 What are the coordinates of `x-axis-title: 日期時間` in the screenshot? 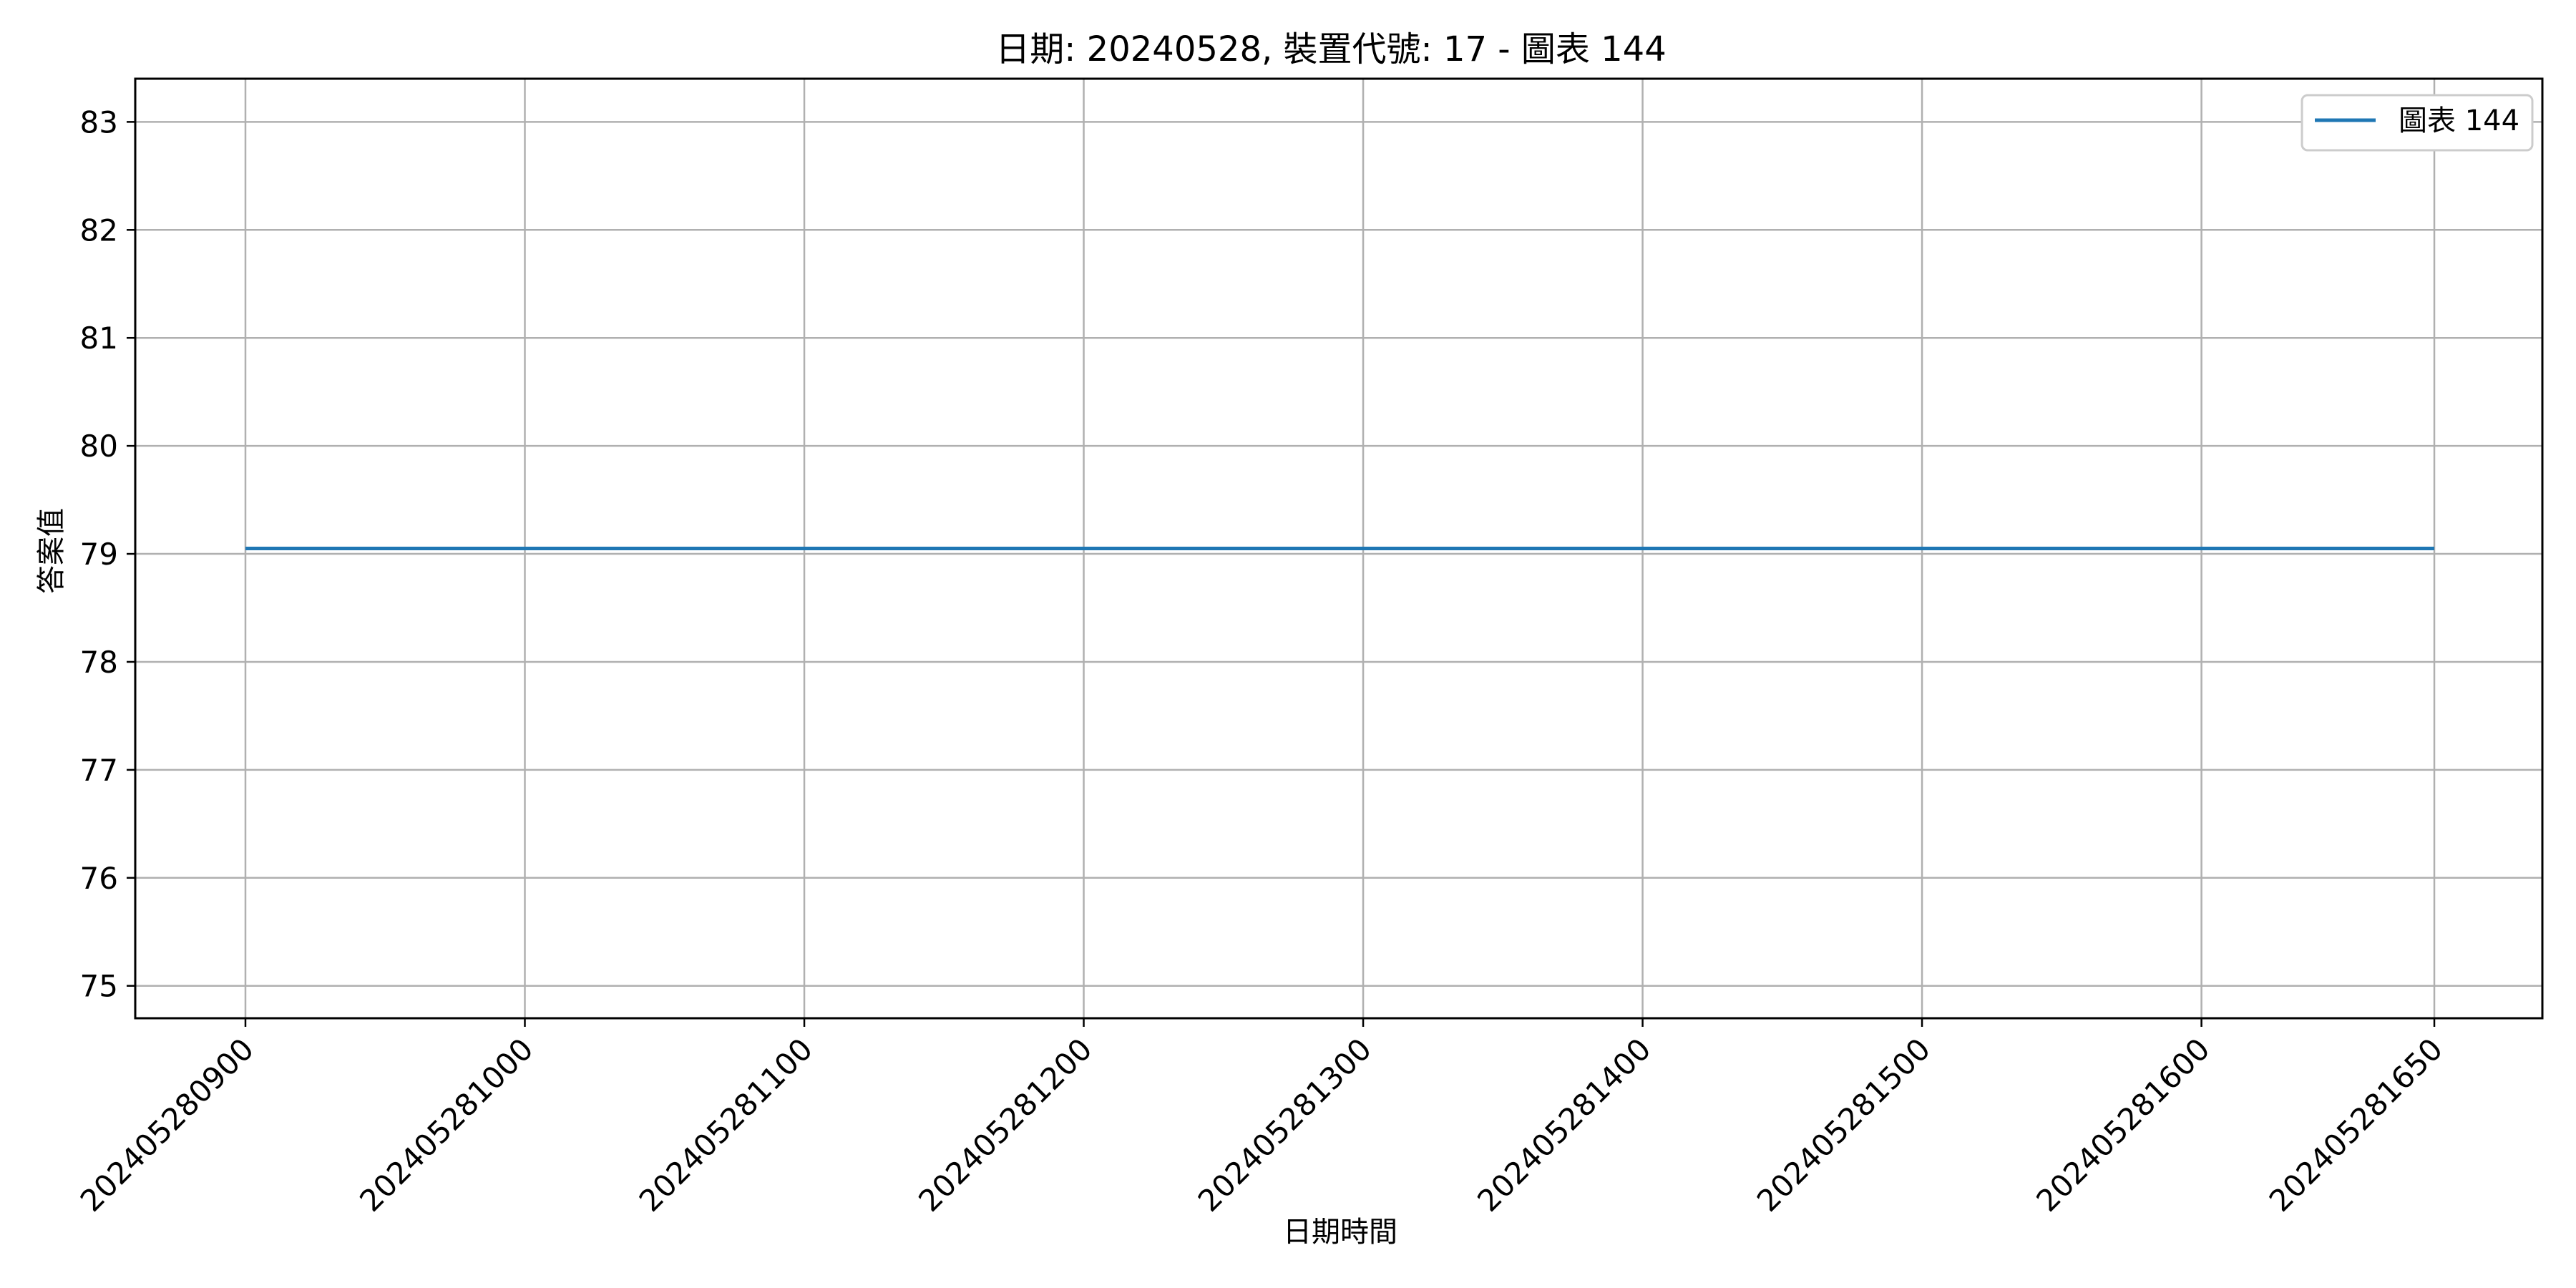 It's located at (1340, 1232).